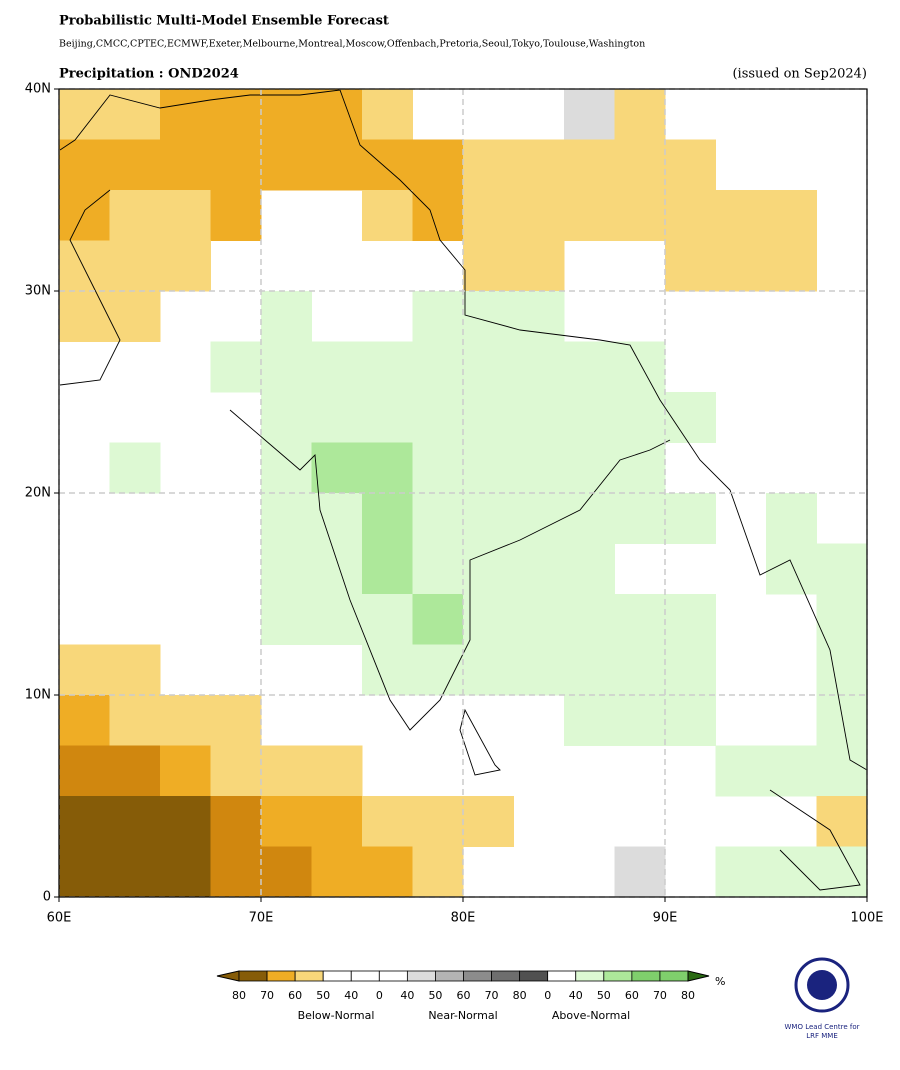 This screenshot has width=900, height=1070. What do you see at coordinates (47, 897) in the screenshot?
I see `lat-label: 0` at bounding box center [47, 897].